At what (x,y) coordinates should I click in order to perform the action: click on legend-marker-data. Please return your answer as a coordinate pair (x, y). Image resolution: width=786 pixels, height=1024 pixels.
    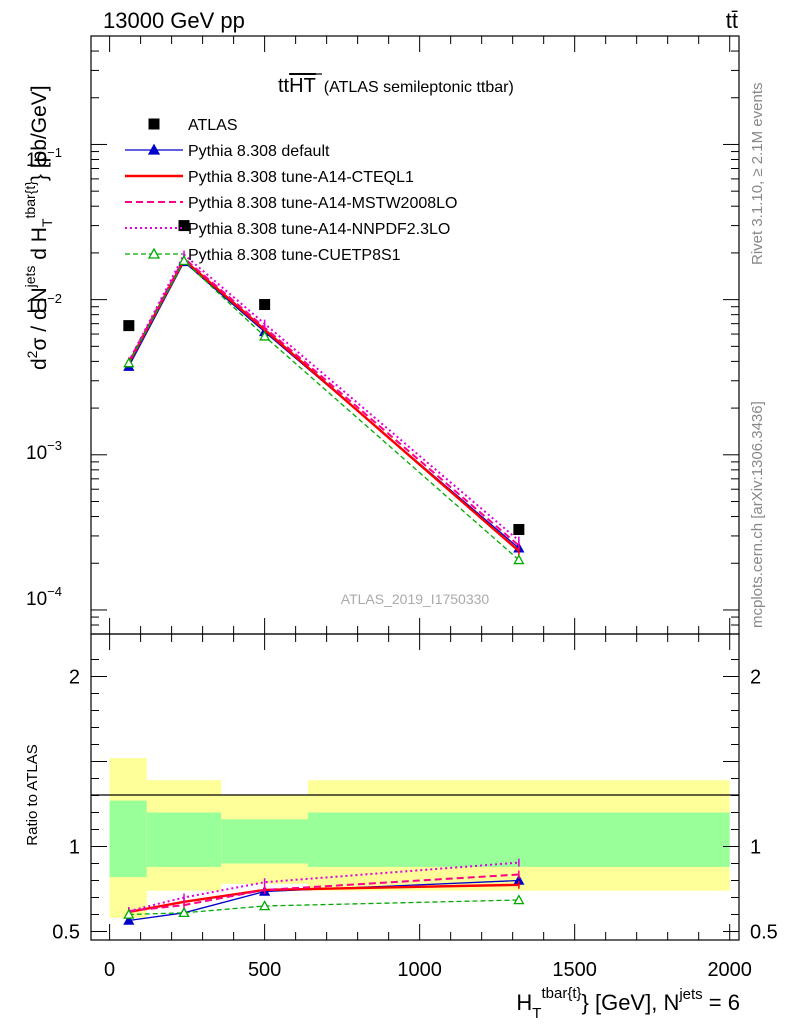
    Looking at the image, I should click on (154, 124).